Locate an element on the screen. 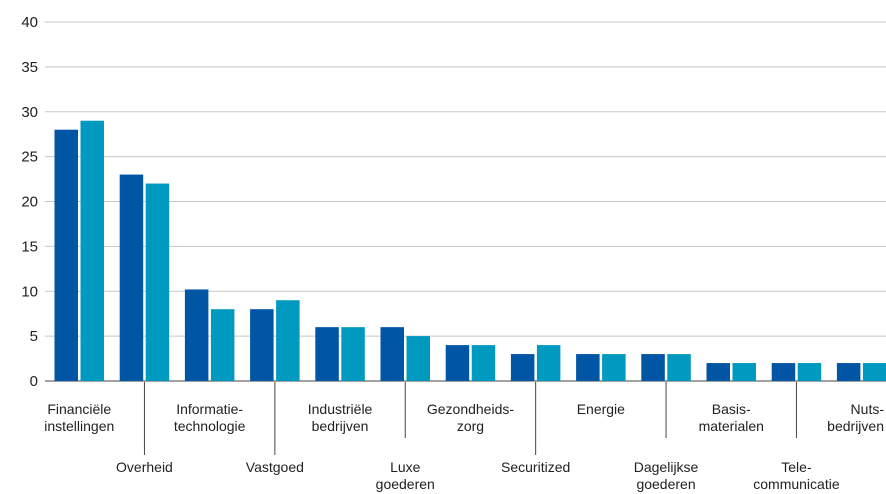  category-label-line: Securitized is located at coordinates (535, 467).